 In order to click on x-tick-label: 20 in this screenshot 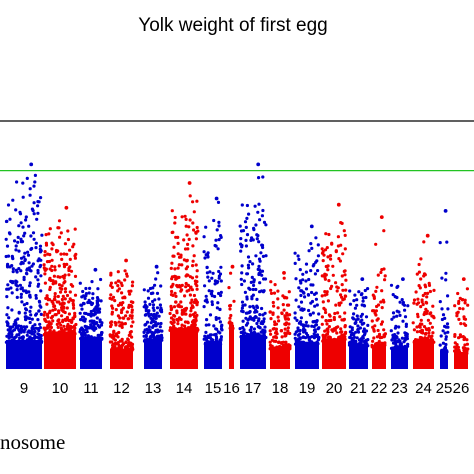, I will do `click(334, 388)`.